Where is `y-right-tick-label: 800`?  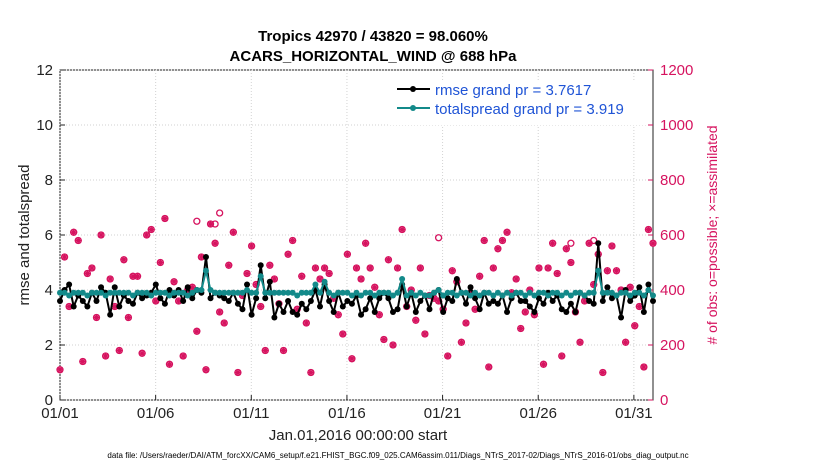 y-right-tick-label: 800 is located at coordinates (672, 180).